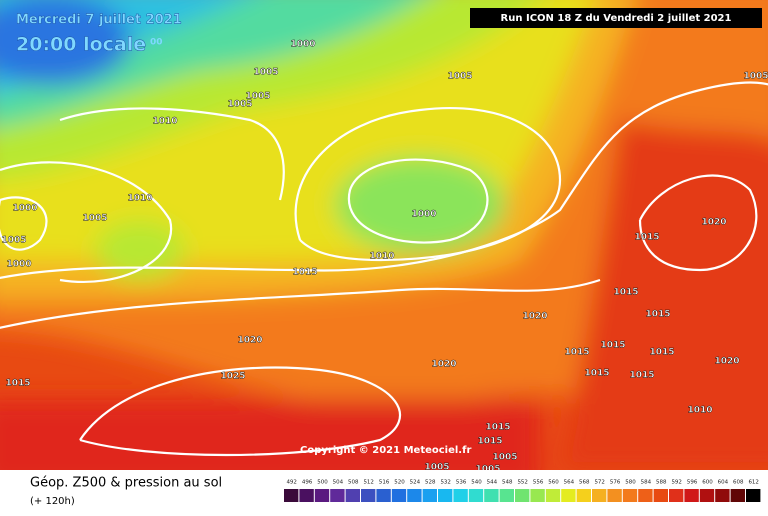 Image resolution: width=768 pixels, height=516 pixels. What do you see at coordinates (430, 483) in the screenshot?
I see `scale-label: 528` at bounding box center [430, 483].